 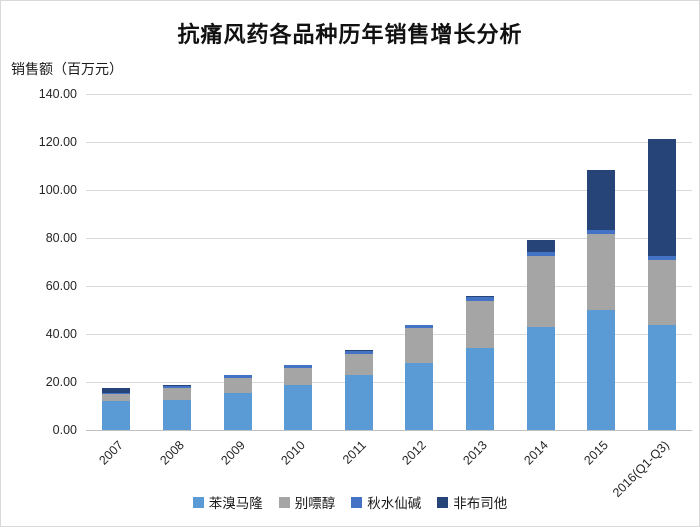 What do you see at coordinates (61, 286) in the screenshot?
I see `y-tick-label: 60.00` at bounding box center [61, 286].